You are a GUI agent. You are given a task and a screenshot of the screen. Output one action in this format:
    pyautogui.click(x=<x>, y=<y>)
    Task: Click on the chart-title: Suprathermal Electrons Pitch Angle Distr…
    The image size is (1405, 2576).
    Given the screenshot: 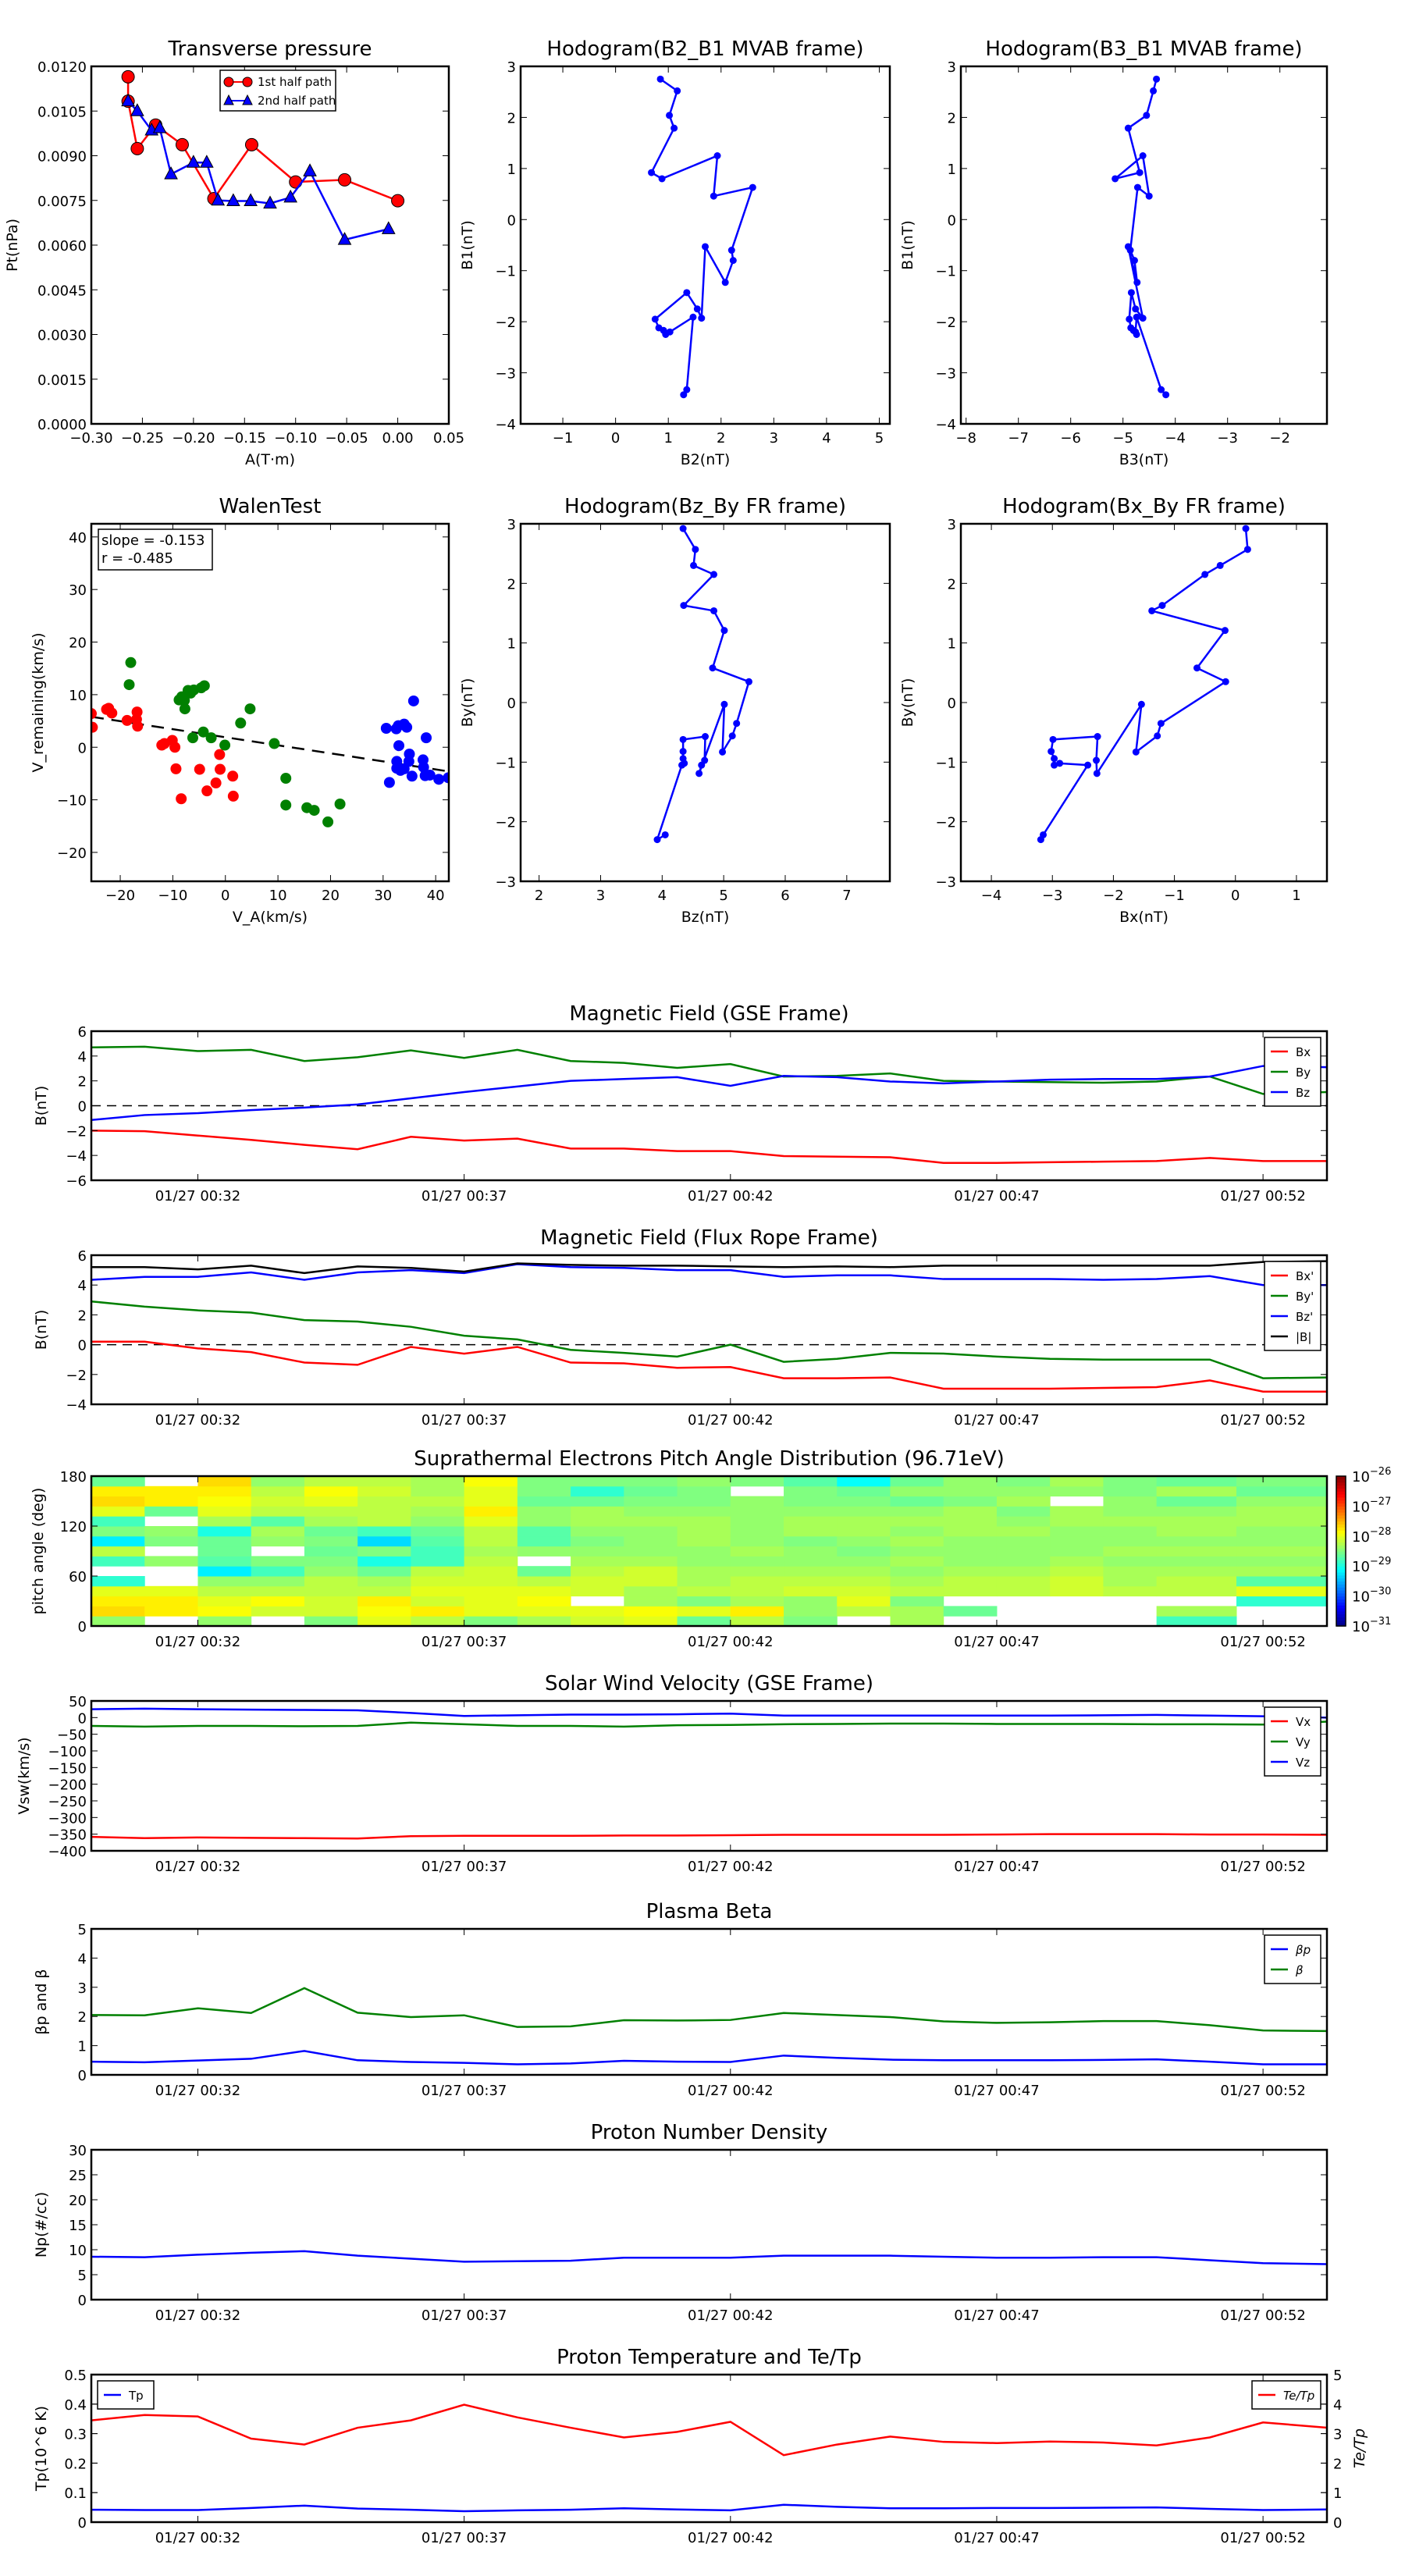 What is the action you would take?
    pyautogui.click(x=709, y=1459)
    